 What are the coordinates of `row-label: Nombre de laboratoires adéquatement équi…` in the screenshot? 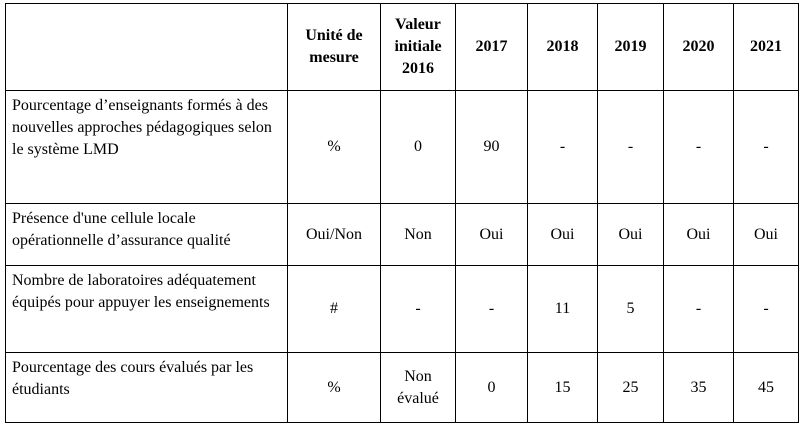 It's located at (146, 309).